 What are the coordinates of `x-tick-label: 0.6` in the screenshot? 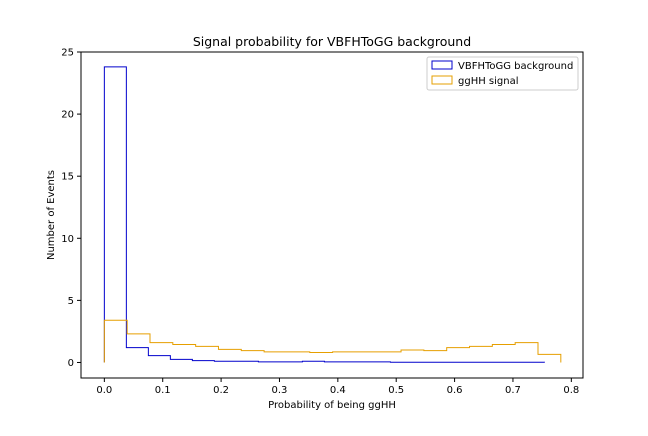 It's located at (455, 390).